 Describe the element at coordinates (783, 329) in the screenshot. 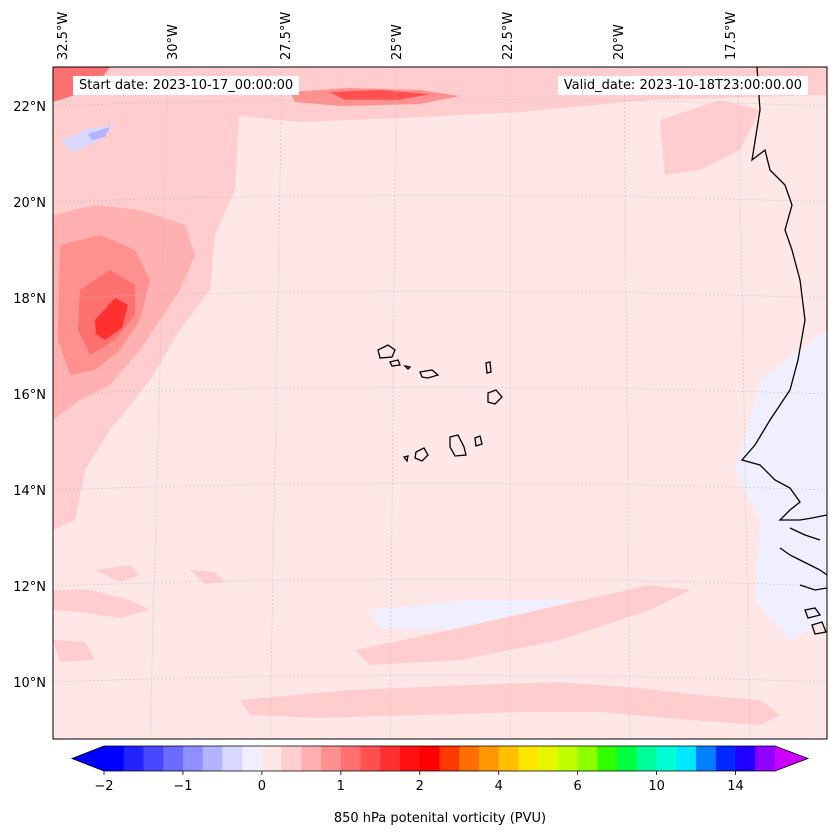

I see `africa-coastline` at that location.